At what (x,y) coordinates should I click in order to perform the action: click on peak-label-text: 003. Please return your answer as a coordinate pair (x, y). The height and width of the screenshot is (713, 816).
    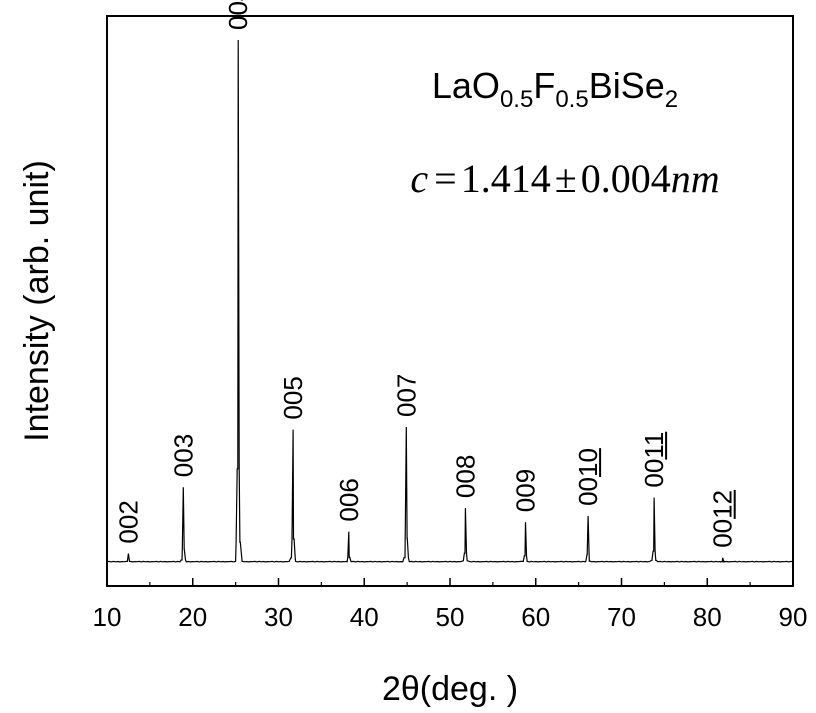
    Looking at the image, I should click on (183, 455).